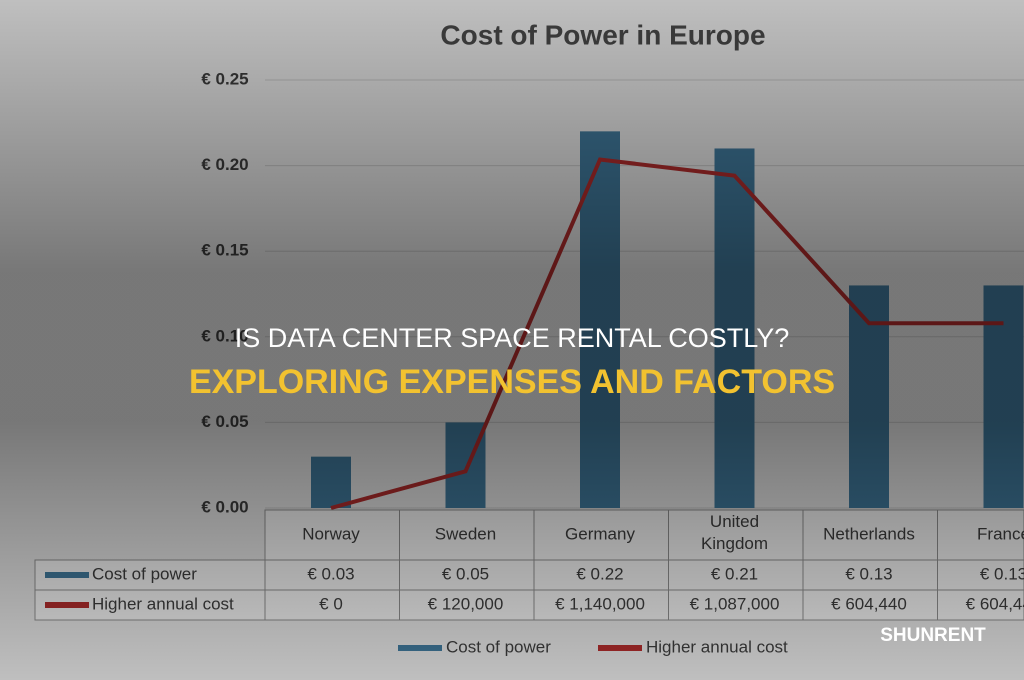  What do you see at coordinates (512, 338) in the screenshot?
I see `overlay-title: IS DATA CENTER SPACE RENTAL COSTLY?` at bounding box center [512, 338].